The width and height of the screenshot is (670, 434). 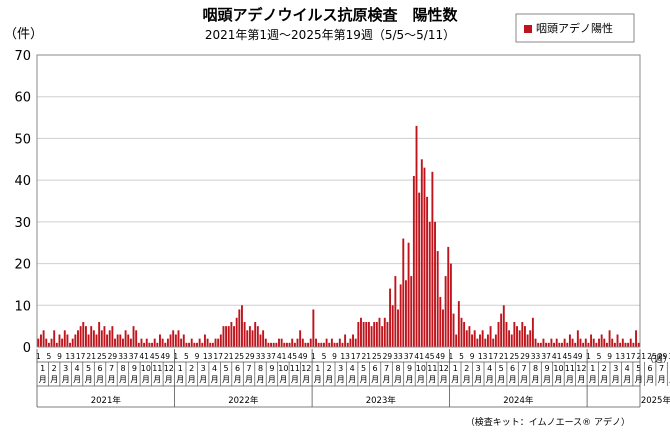 I want to click on month-label: 5, so click(x=638, y=368).